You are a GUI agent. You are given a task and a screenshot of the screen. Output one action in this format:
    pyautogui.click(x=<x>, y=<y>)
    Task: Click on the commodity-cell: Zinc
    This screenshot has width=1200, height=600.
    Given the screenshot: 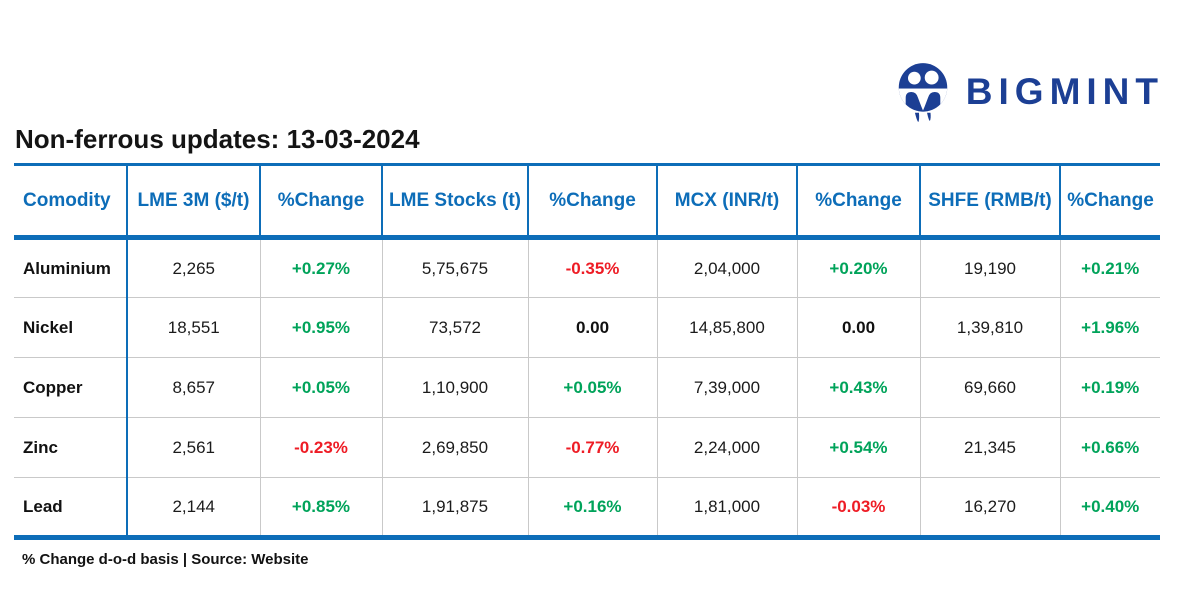 What is the action you would take?
    pyautogui.click(x=70, y=447)
    